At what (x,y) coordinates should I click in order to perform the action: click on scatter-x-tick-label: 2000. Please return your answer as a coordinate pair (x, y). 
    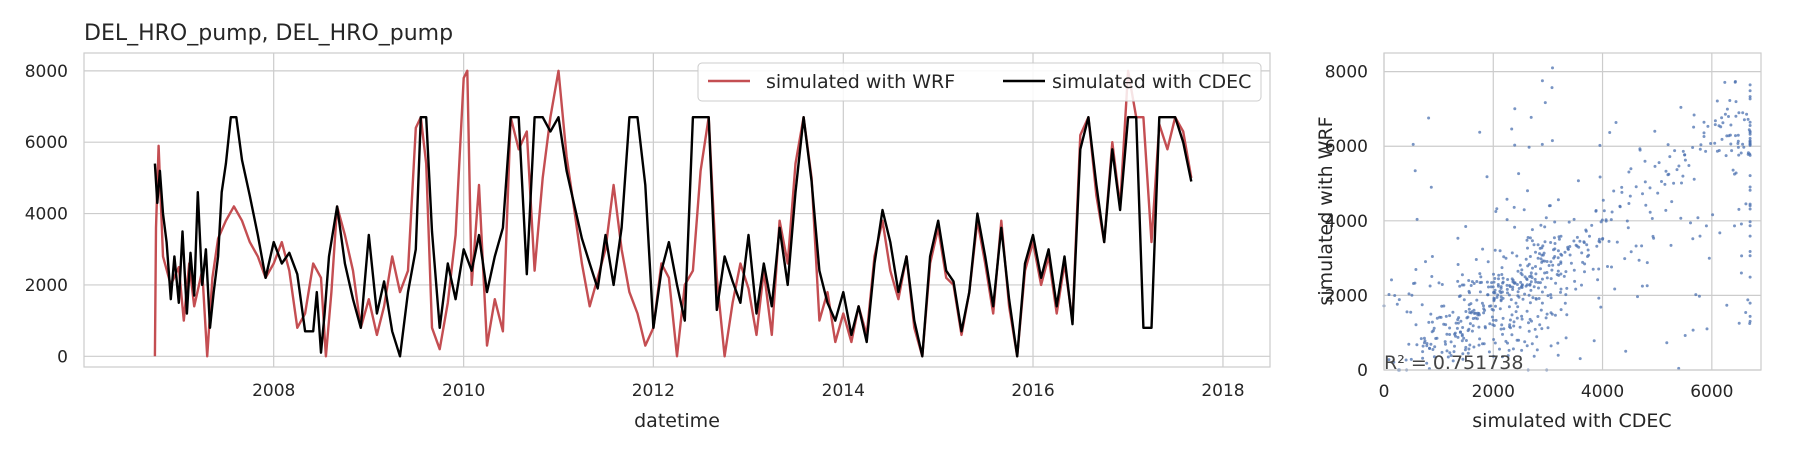
    Looking at the image, I should click on (1493, 392).